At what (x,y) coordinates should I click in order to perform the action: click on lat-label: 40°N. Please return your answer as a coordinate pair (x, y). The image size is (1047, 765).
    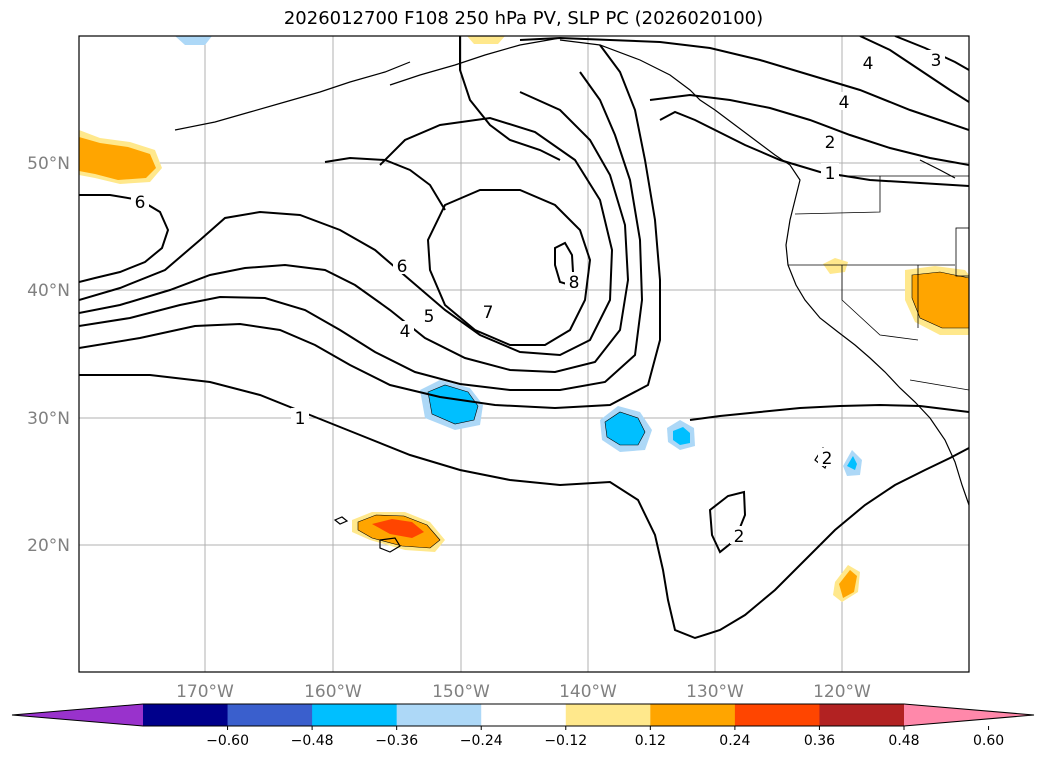
    Looking at the image, I should click on (48, 291).